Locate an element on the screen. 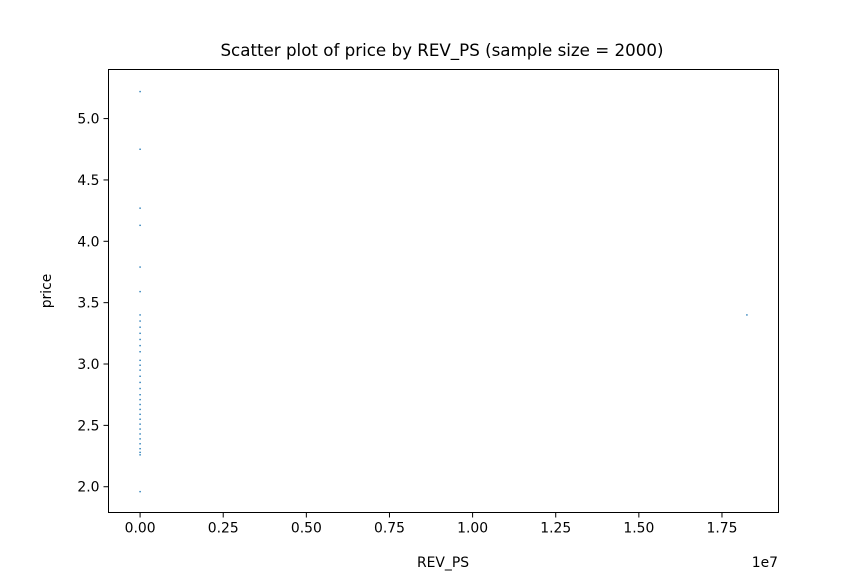 The width and height of the screenshot is (864, 576). x-tick-label: 0.50 is located at coordinates (306, 529).